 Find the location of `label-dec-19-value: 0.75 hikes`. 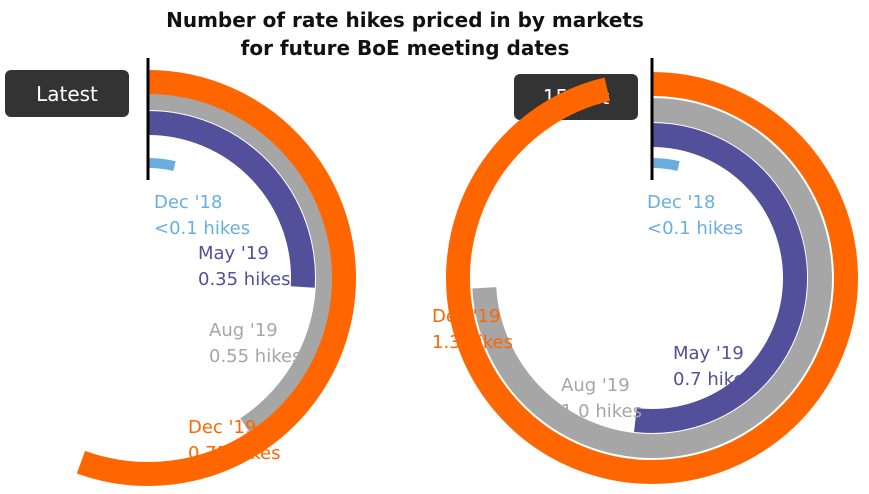

label-dec-19-value: 0.75 hikes is located at coordinates (234, 453).